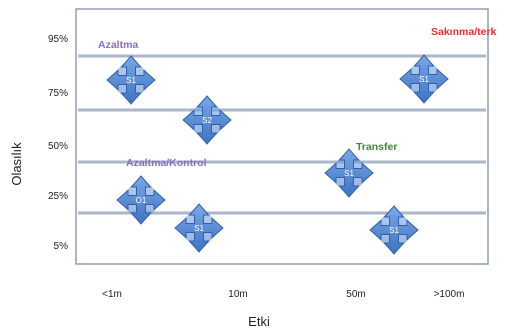 The image size is (518, 332). What do you see at coordinates (283, 294) in the screenshot?
I see `x-axis-ticks: <1m 10m 50m >100m` at bounding box center [283, 294].